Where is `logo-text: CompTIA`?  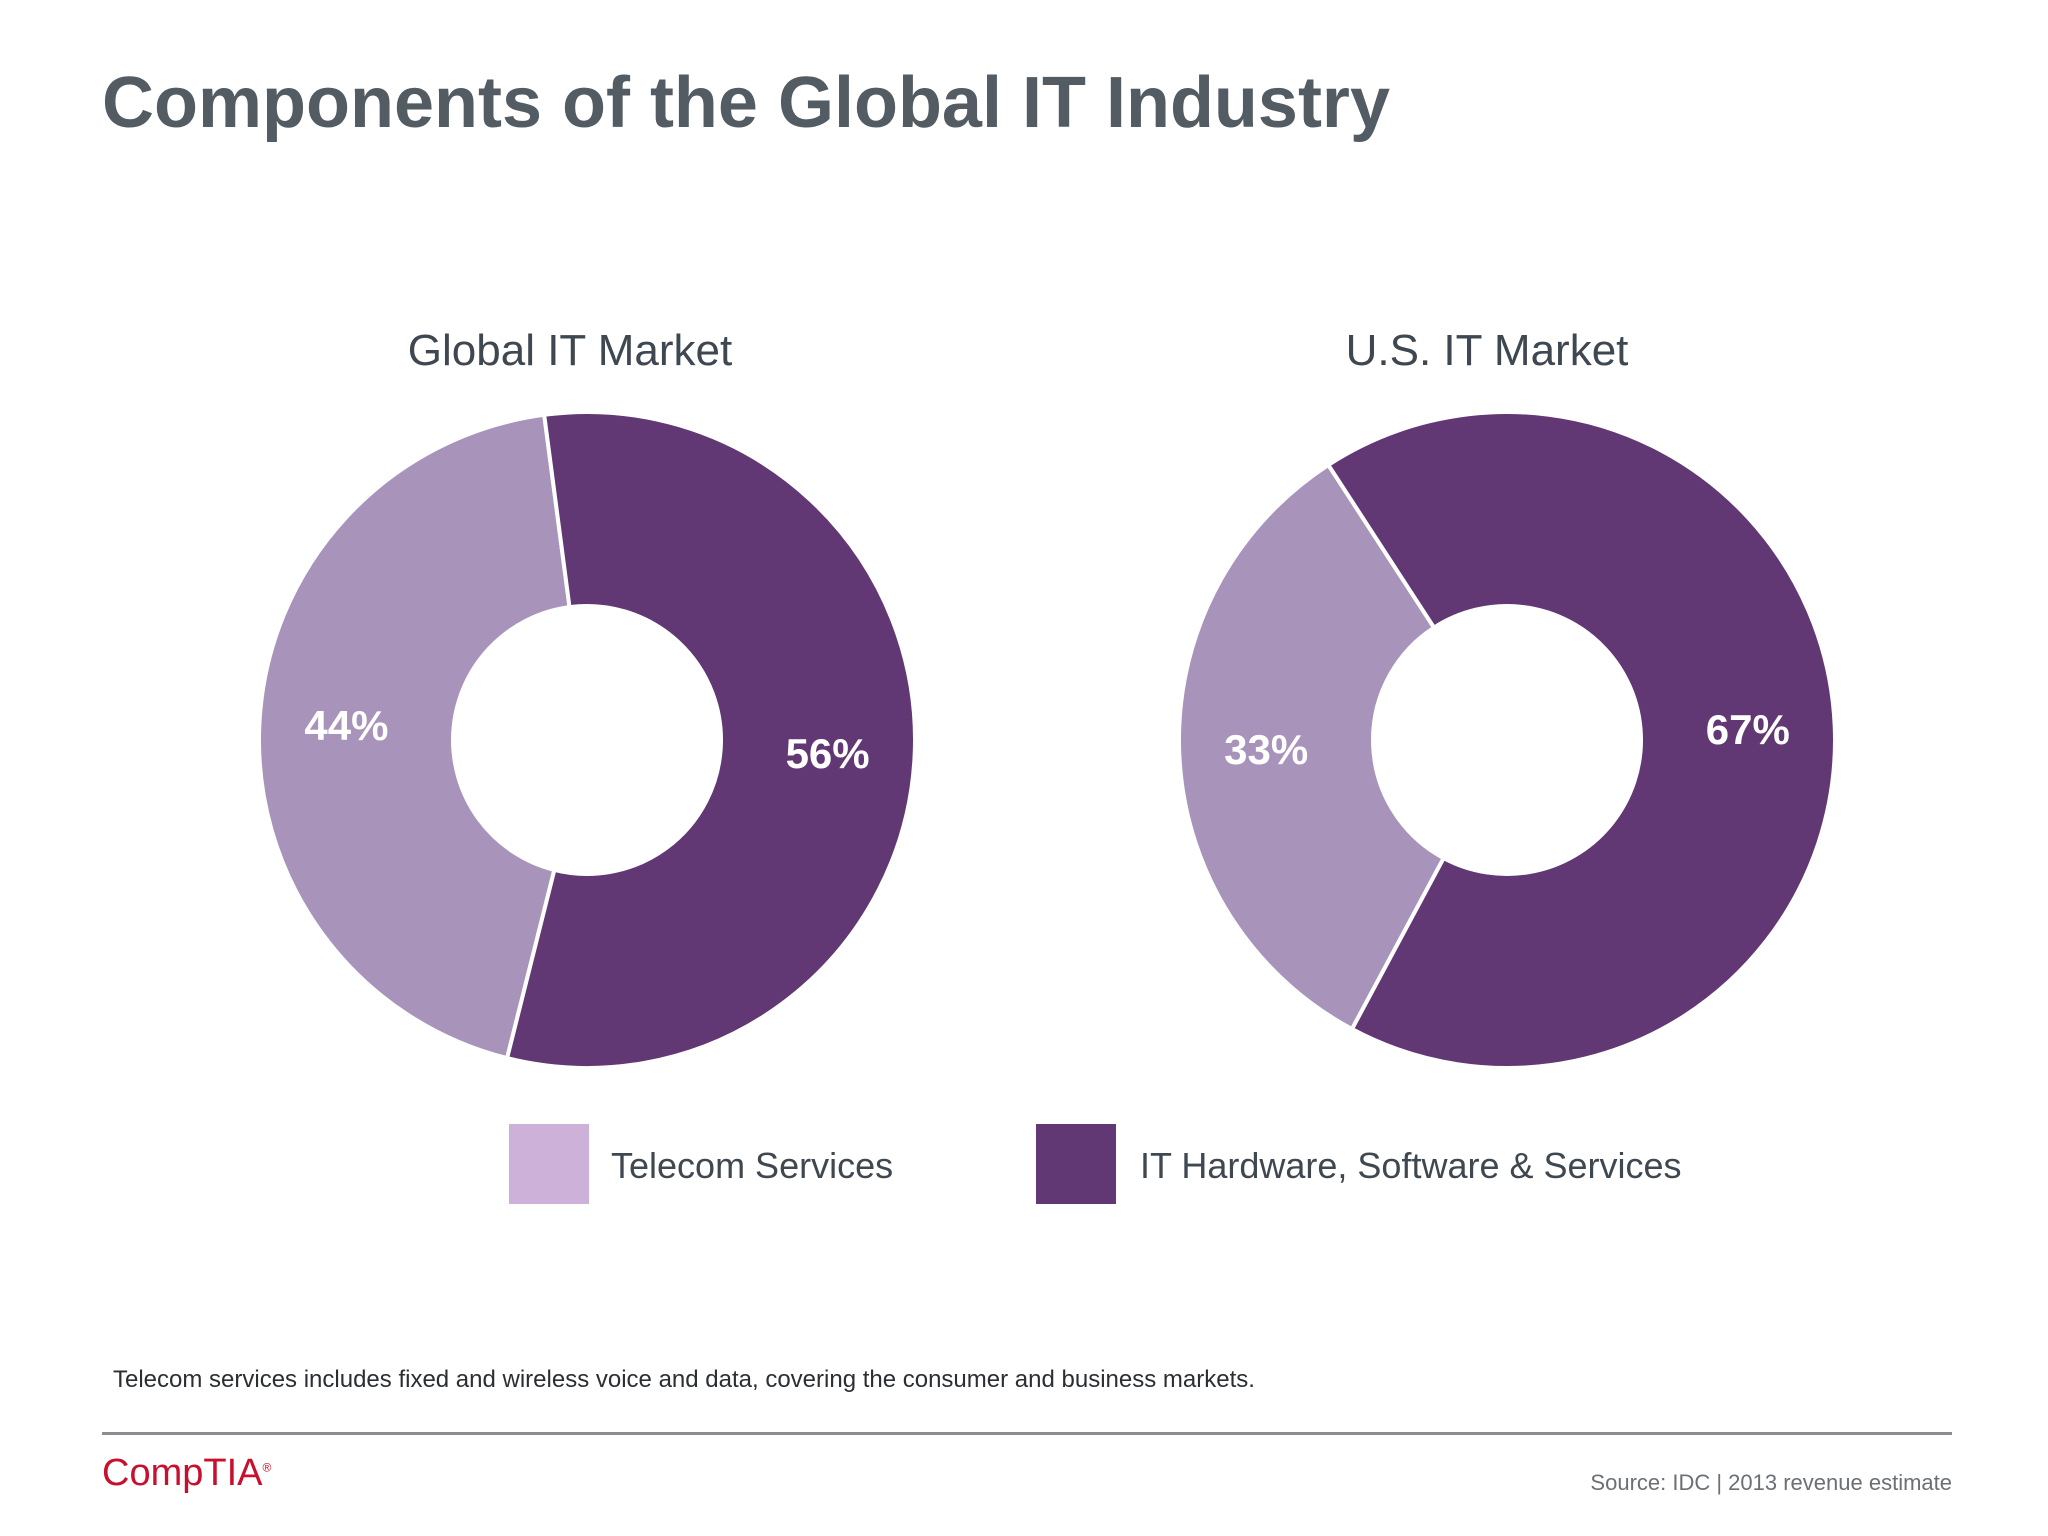 logo-text: CompTIA is located at coordinates (182, 1473).